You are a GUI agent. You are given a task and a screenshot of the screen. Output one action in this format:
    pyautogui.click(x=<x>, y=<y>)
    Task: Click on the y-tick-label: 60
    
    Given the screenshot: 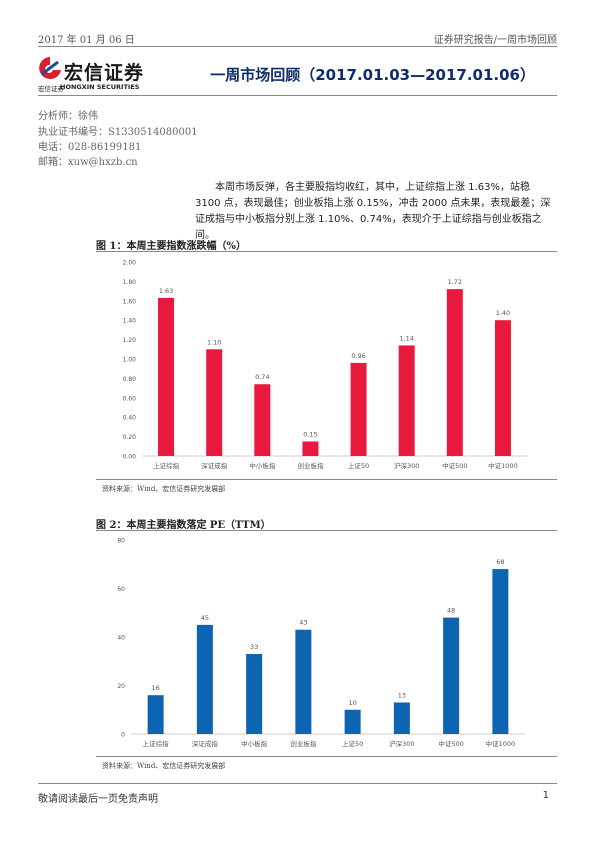 What is the action you would take?
    pyautogui.click(x=121, y=589)
    